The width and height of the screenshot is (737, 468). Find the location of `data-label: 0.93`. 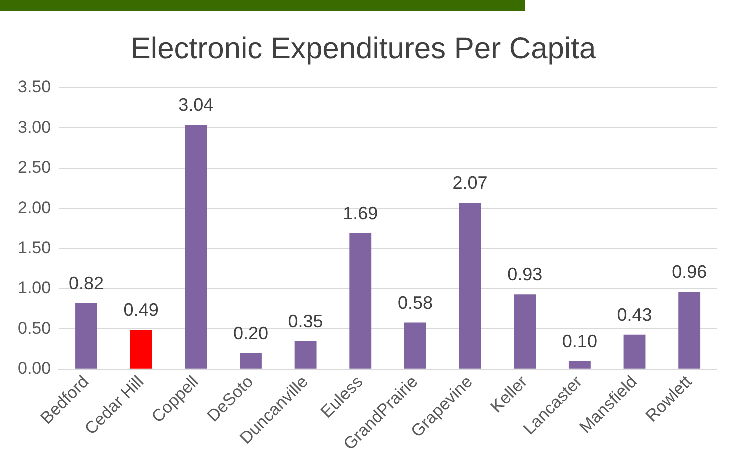

data-label: 0.93 is located at coordinates (525, 274).